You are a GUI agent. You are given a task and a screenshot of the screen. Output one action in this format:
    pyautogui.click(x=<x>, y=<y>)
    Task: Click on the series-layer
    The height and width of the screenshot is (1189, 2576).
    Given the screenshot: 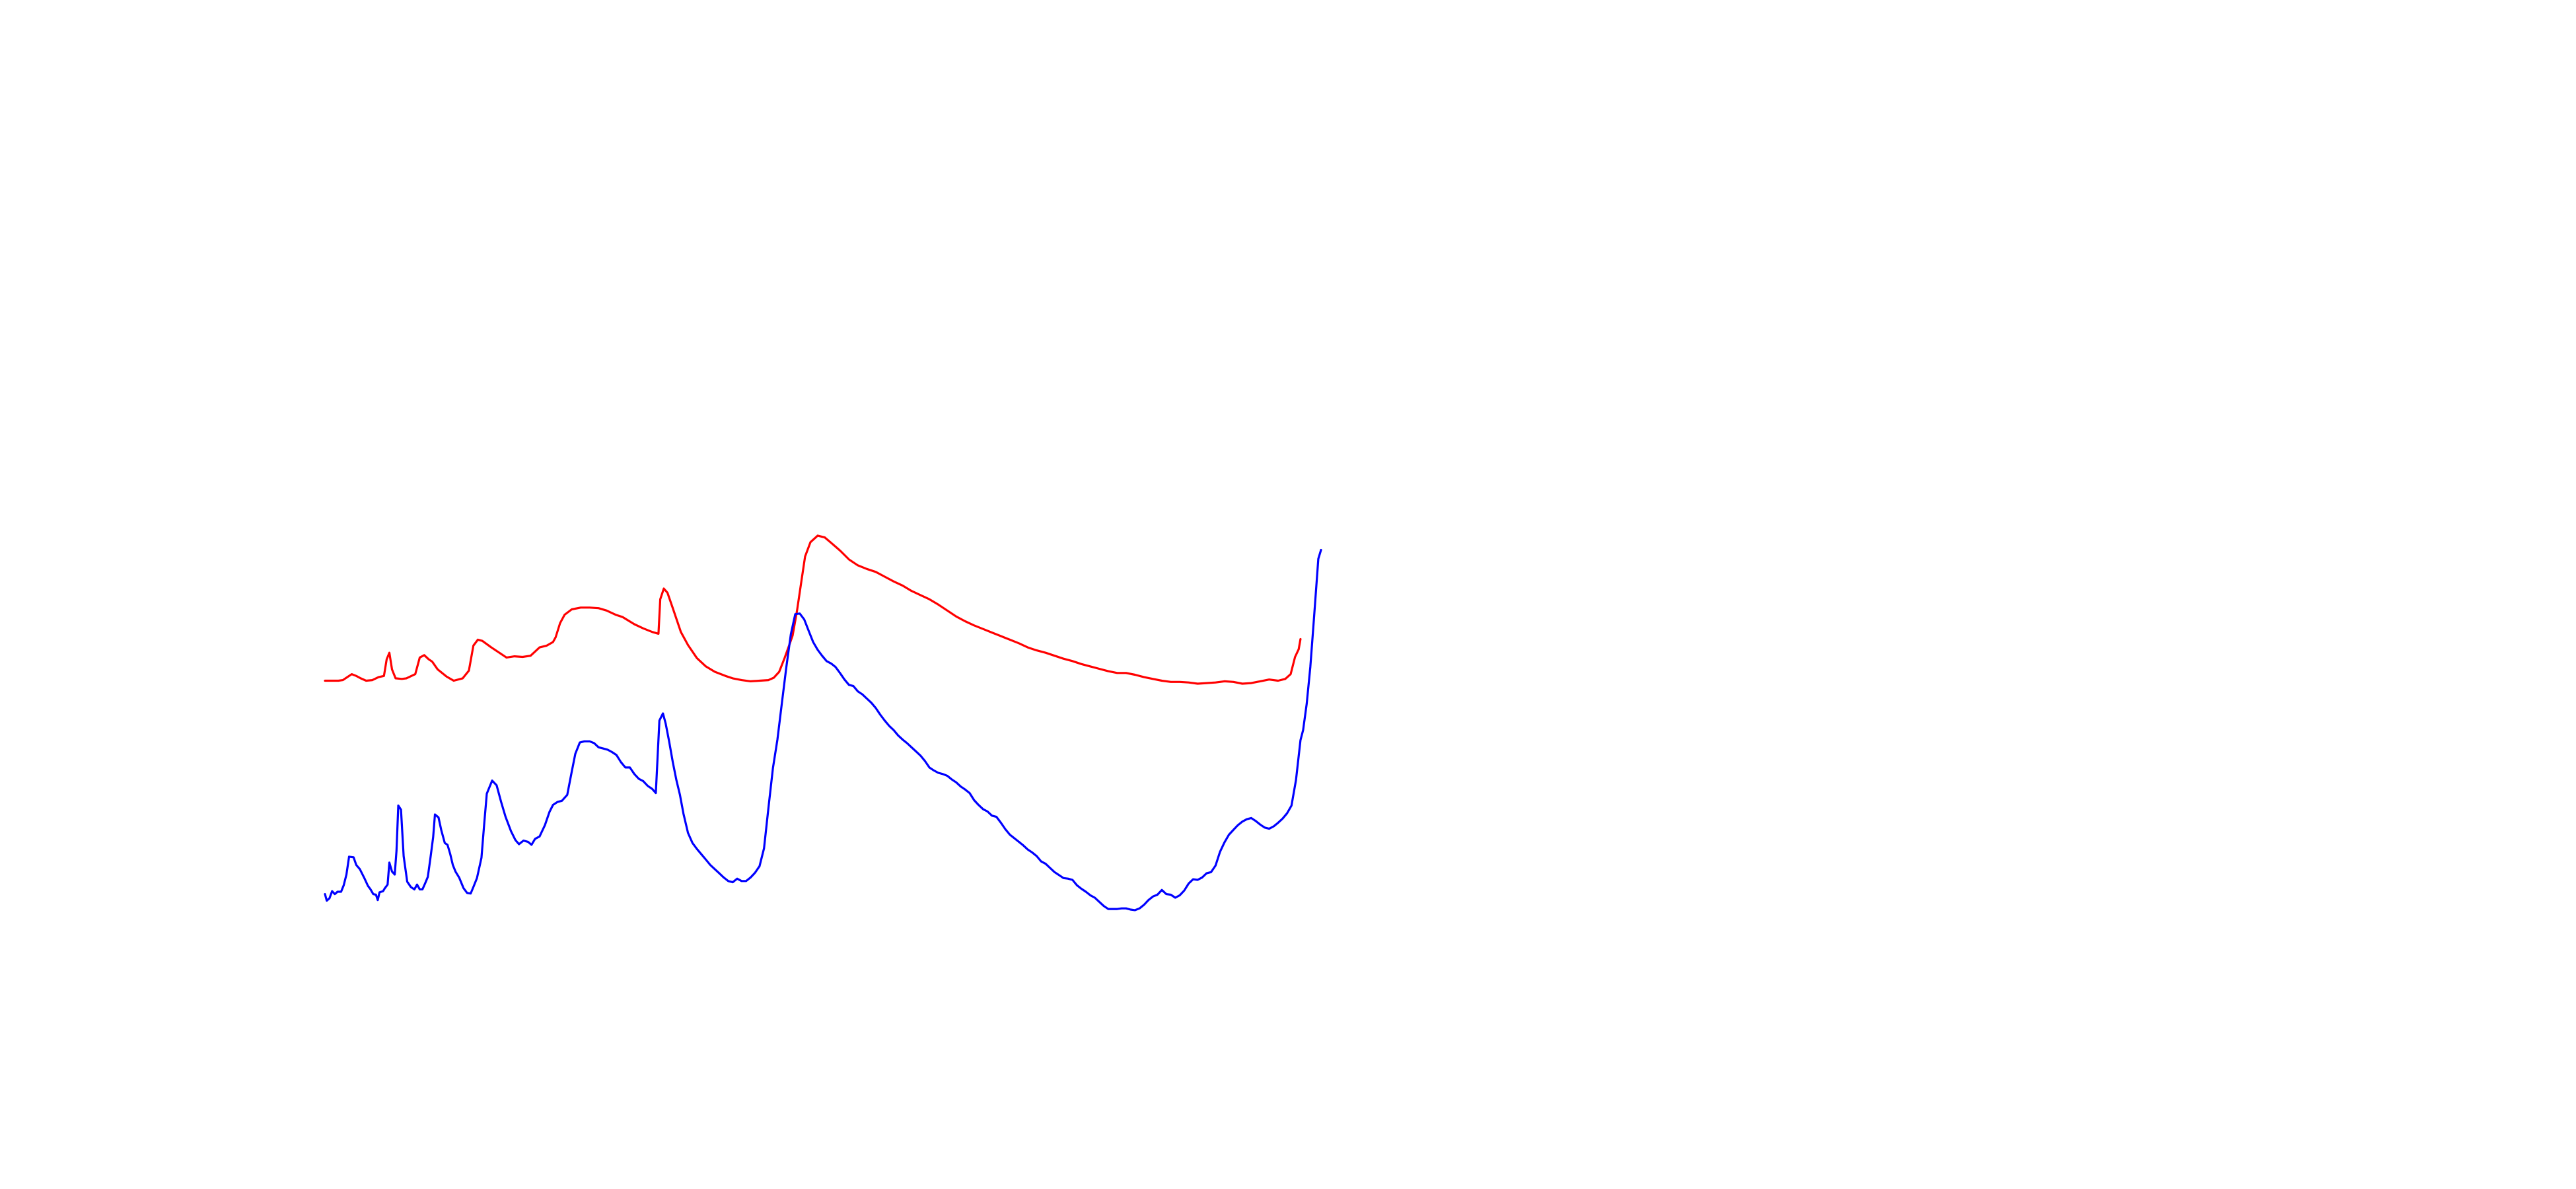 What is the action you would take?
    pyautogui.click(x=823, y=723)
    